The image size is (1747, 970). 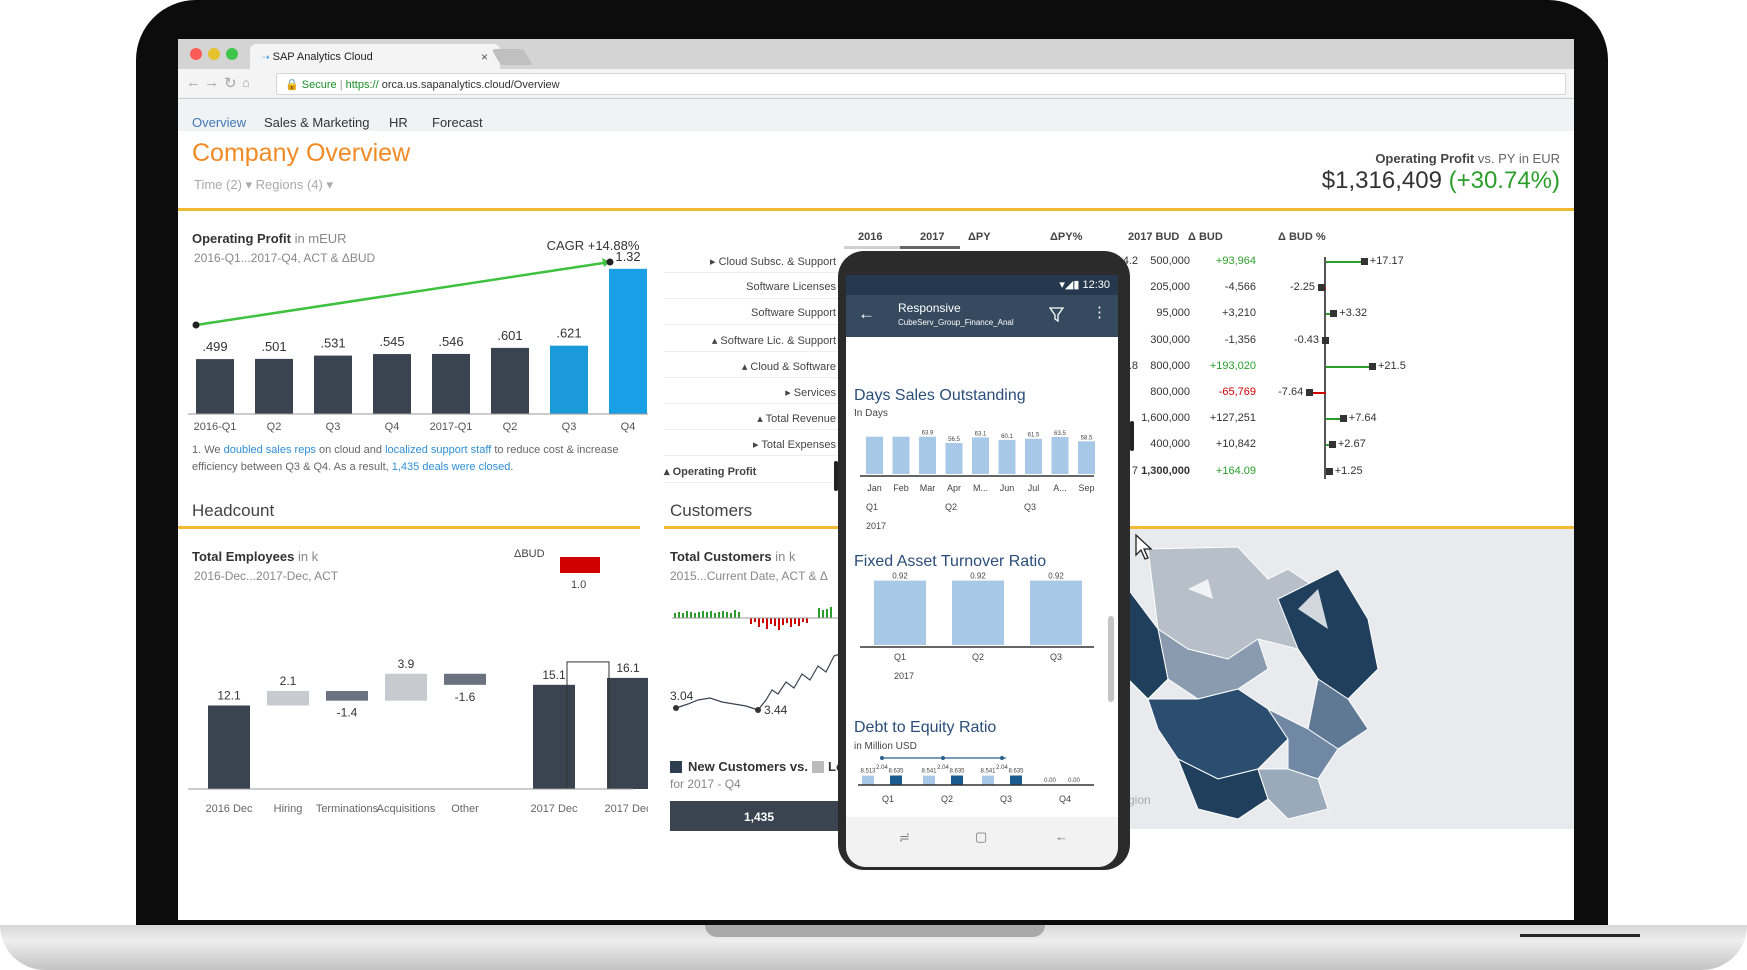 What do you see at coordinates (876, 54) in the screenshot?
I see `browser-tabbar: ⇢ SAP Analytics Cloud ×` at bounding box center [876, 54].